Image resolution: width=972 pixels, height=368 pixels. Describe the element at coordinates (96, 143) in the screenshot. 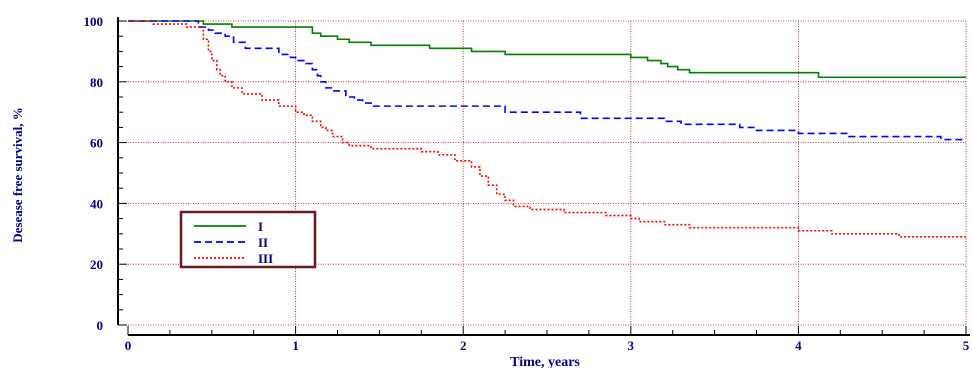

I see `y-tick-label: 60` at that location.